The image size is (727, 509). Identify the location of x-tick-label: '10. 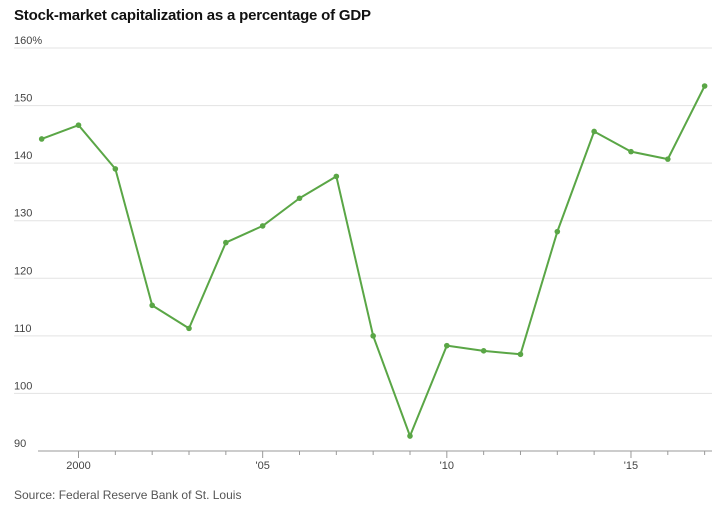
(447, 466).